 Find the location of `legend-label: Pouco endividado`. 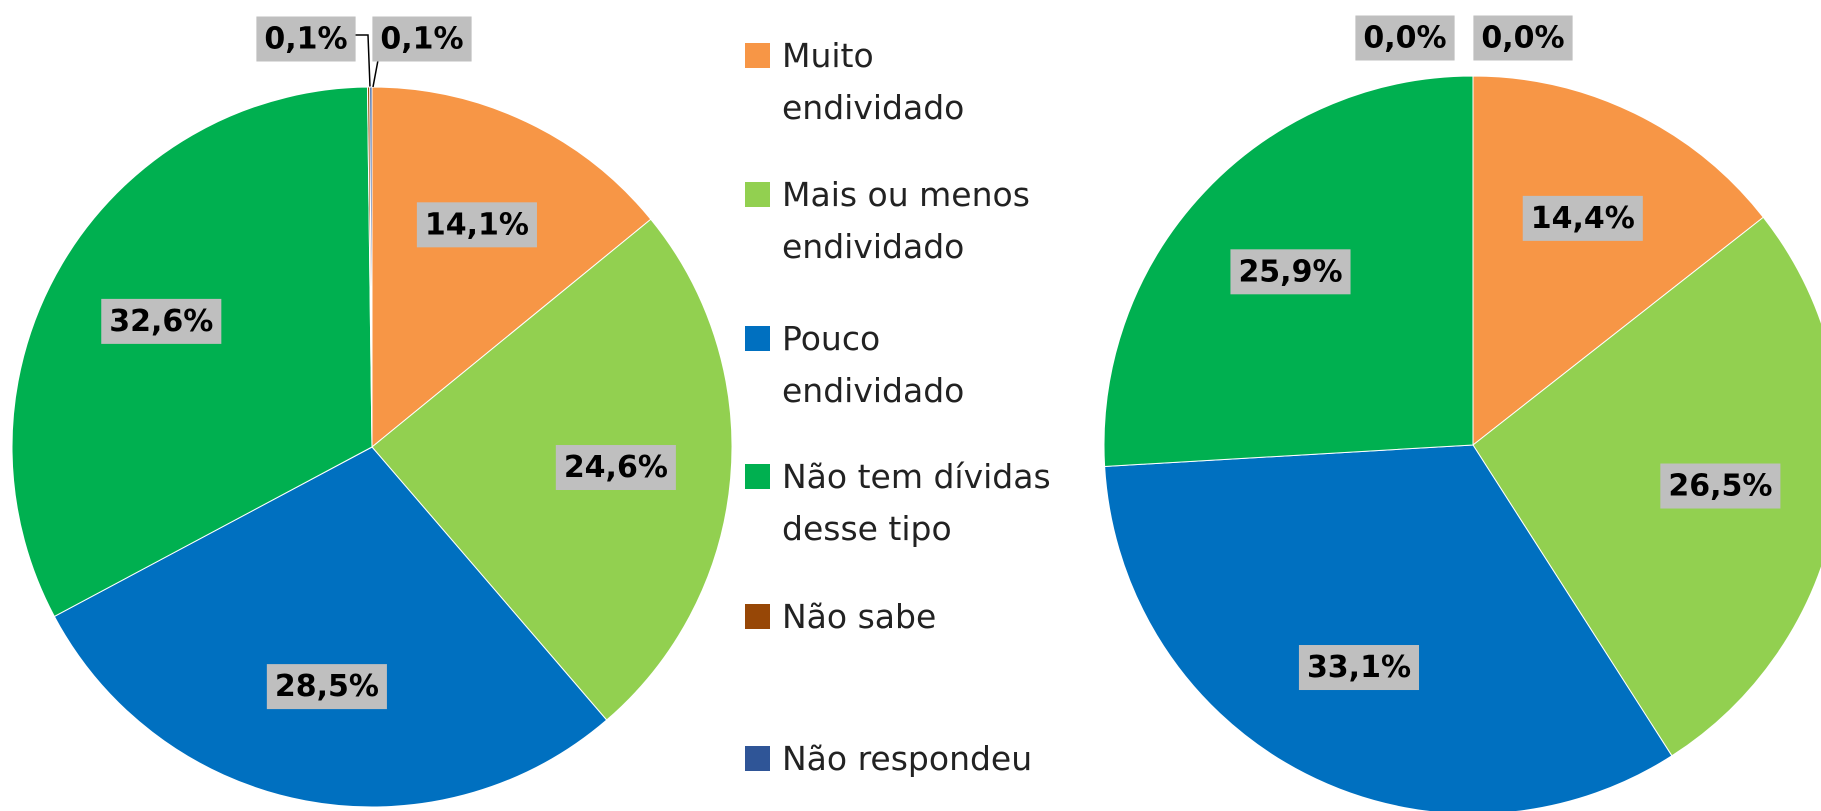

legend-label: Pouco endividado is located at coordinates (873, 364).